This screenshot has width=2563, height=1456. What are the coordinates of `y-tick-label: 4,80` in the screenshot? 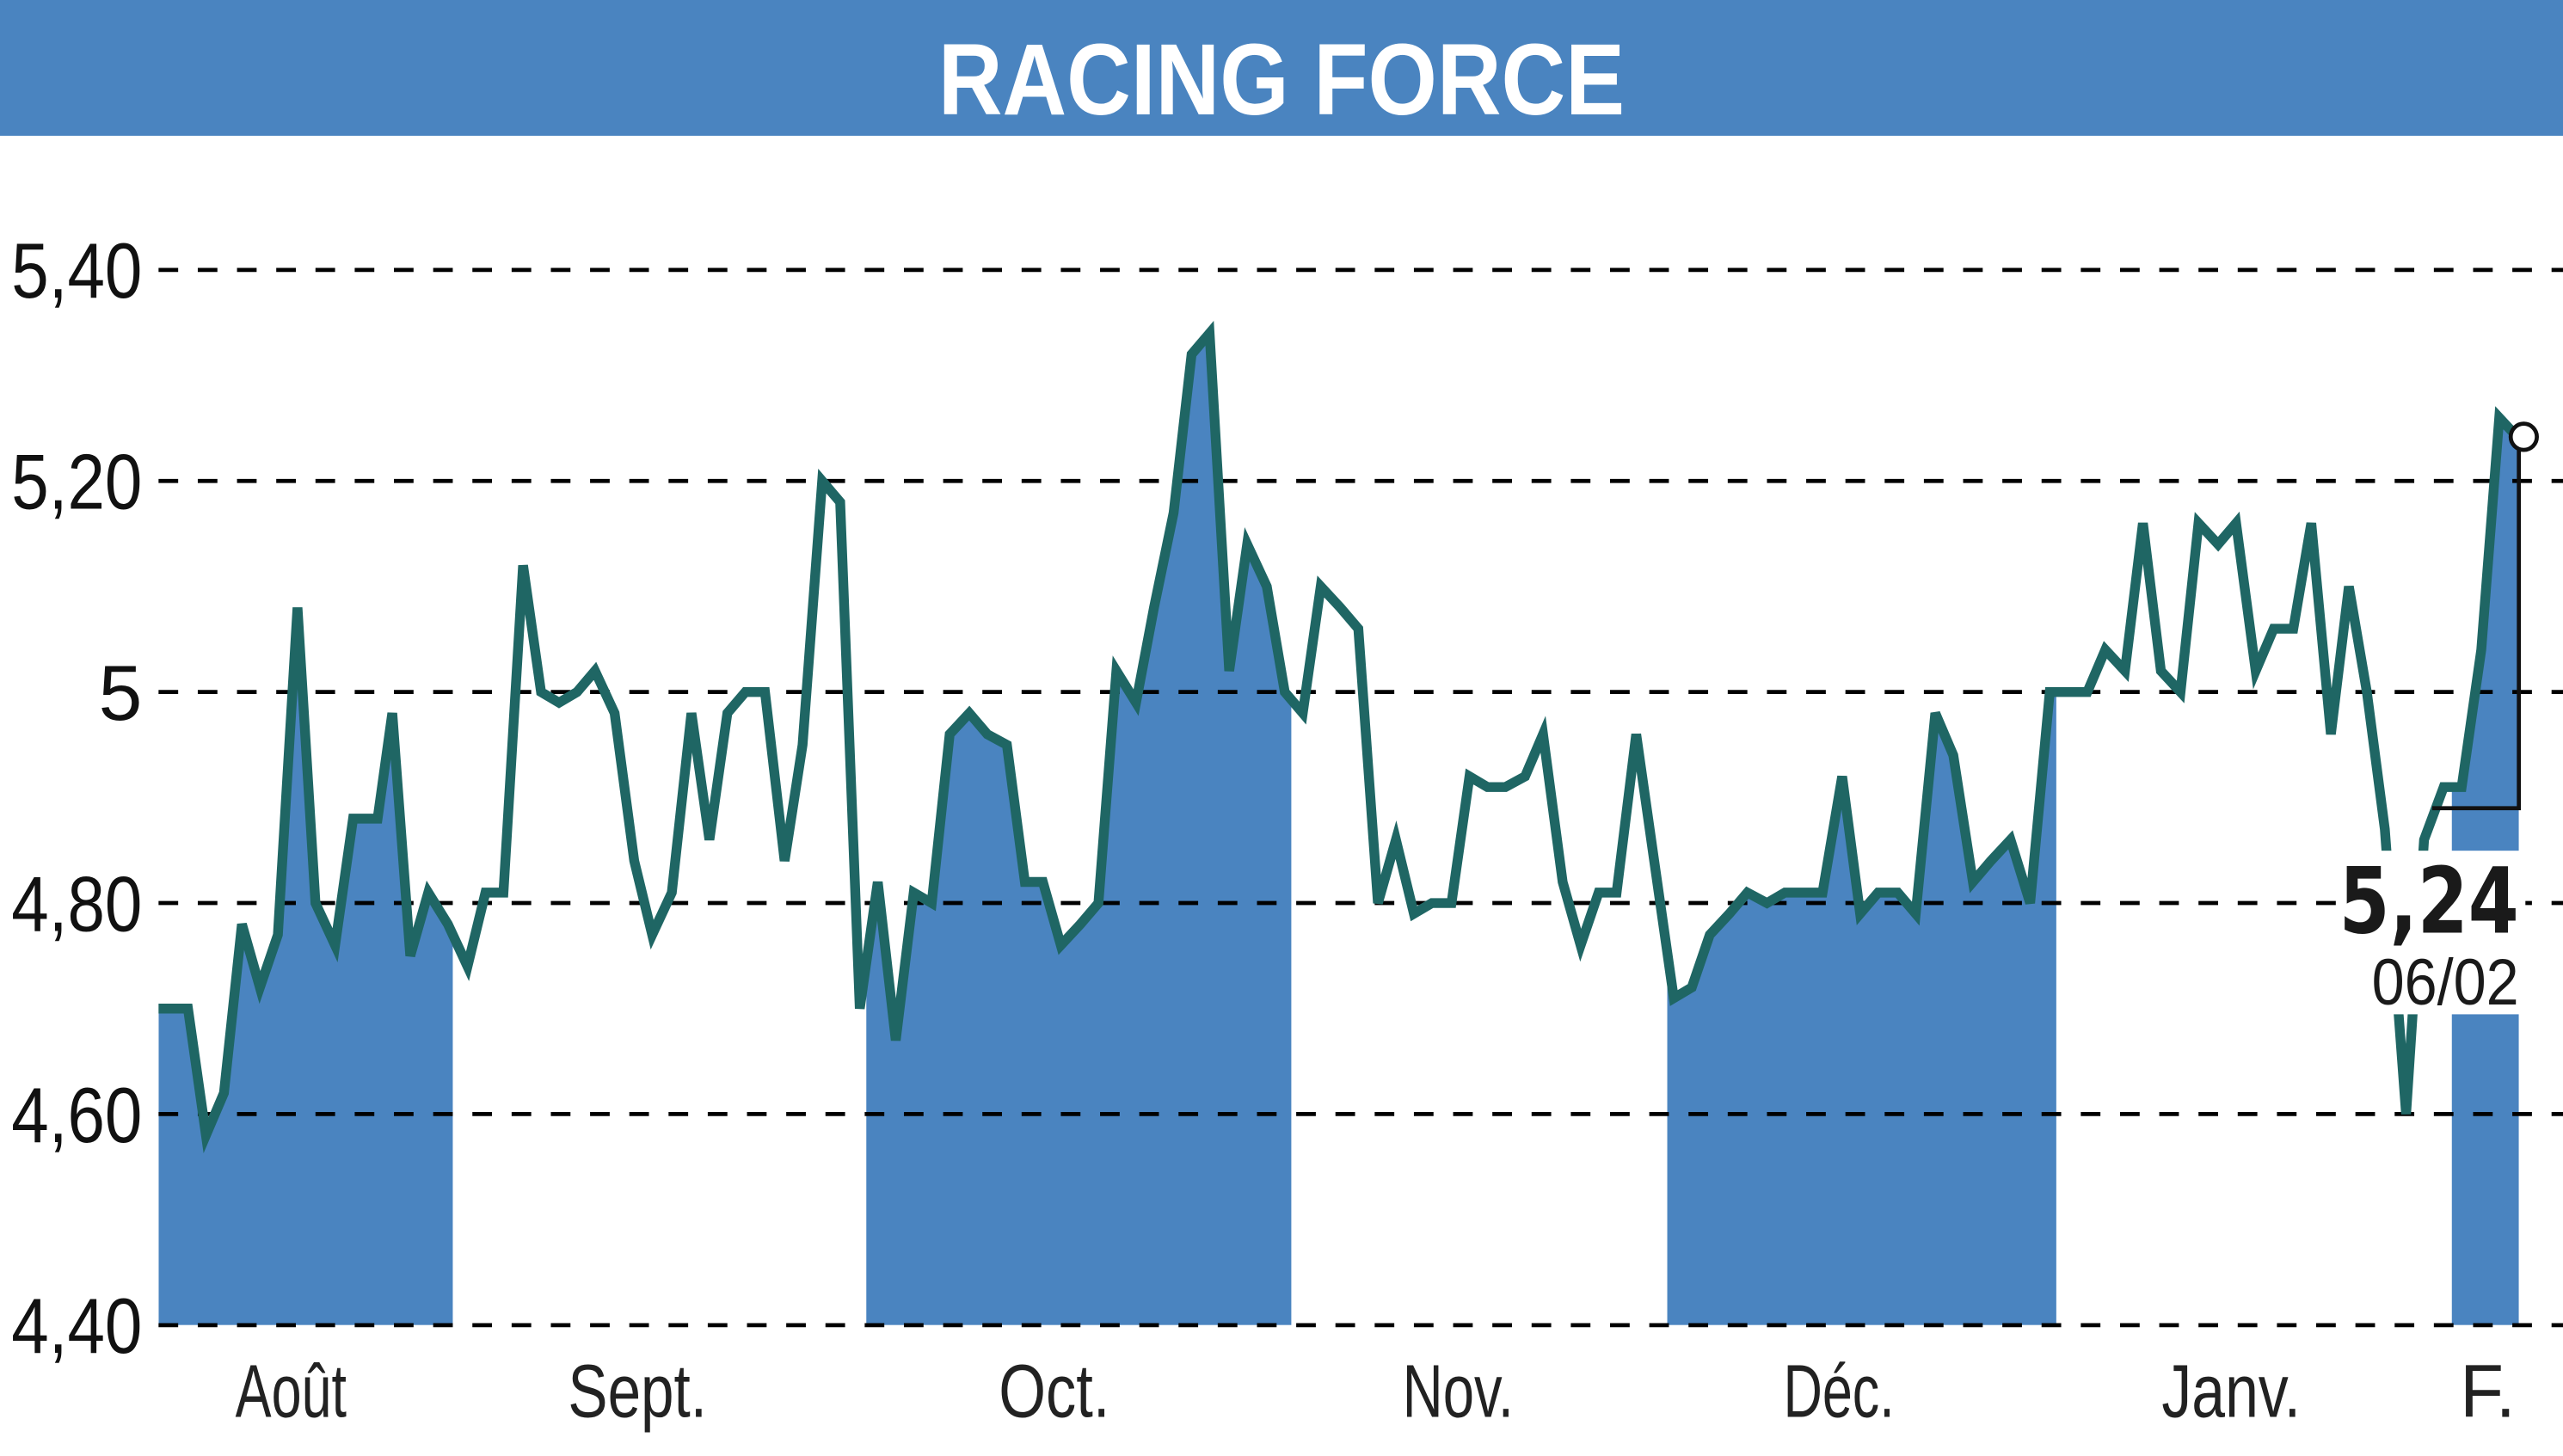 It's located at (76, 904).